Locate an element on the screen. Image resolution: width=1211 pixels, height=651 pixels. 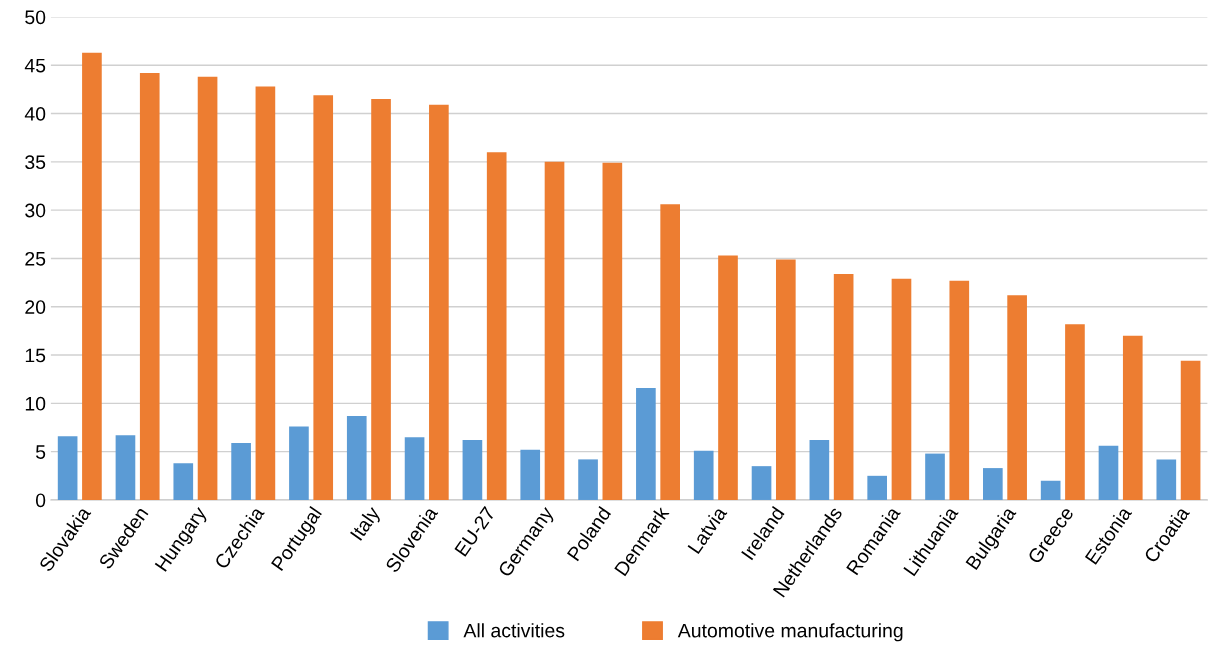
y-tick-label: 50 is located at coordinates (35, 17).